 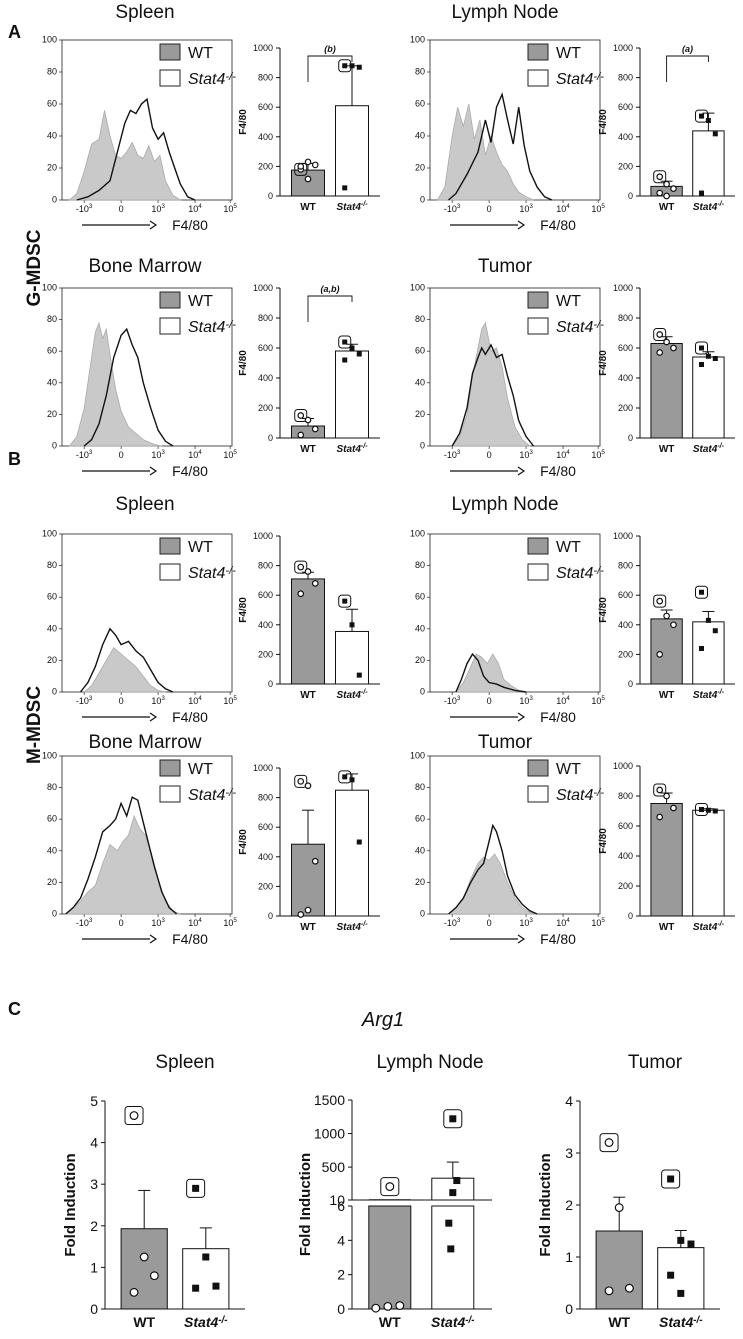 I want to click on histogram-0-title: Spleen, so click(x=144, y=12).